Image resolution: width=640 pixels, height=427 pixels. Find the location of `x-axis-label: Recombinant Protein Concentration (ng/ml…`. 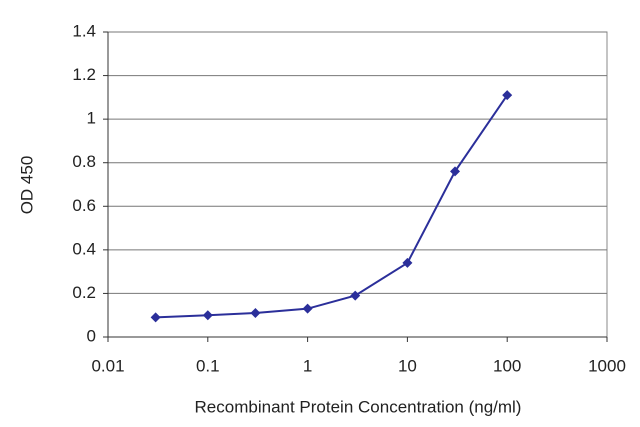

x-axis-label: Recombinant Protein Concentration (ng/ml… is located at coordinates (358, 406).